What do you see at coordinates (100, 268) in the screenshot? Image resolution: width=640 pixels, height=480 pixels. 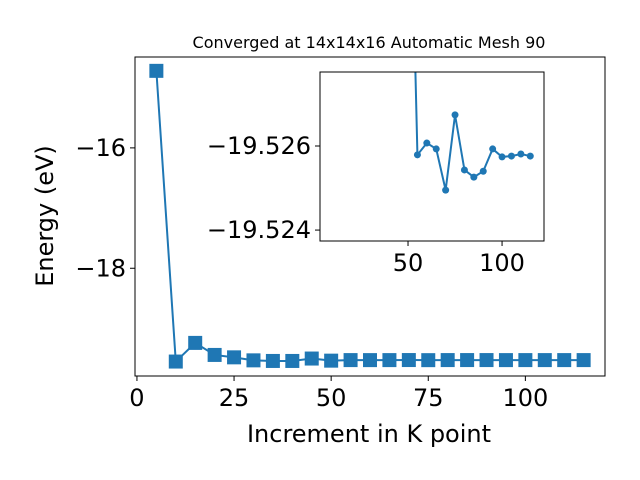 I see `y-tick-label: −18` at bounding box center [100, 268].